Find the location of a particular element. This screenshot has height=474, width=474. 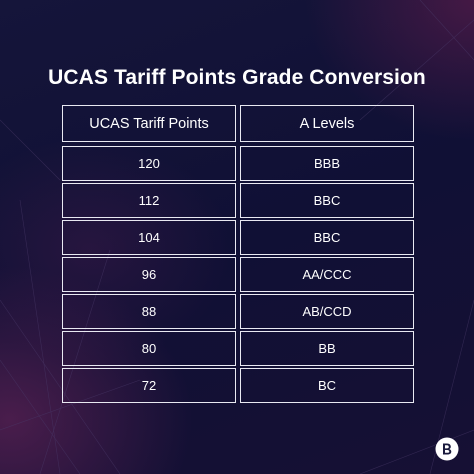

table-row: 104 BBC is located at coordinates (238, 237).